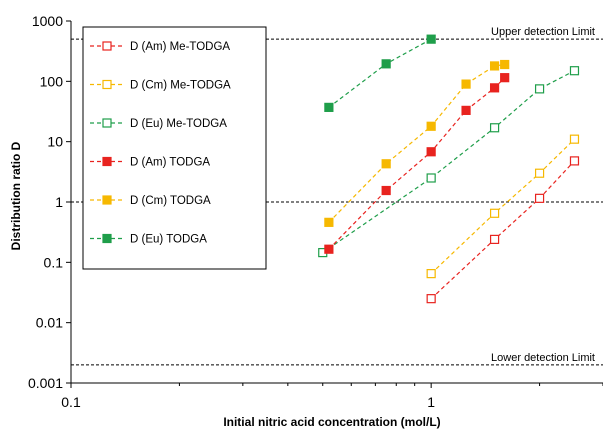  Describe the element at coordinates (180, 86) in the screenshot. I see `legend-label: D (Cm) Me-TODGA` at that location.